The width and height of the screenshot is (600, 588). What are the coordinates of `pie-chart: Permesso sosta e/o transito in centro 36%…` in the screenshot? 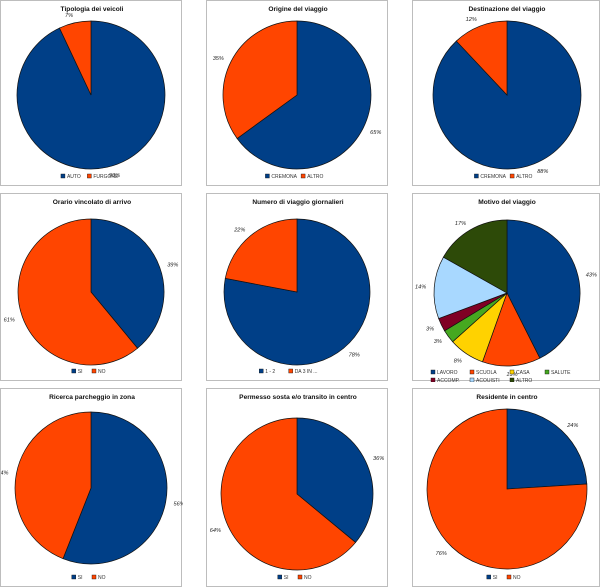 It's located at (297, 487).